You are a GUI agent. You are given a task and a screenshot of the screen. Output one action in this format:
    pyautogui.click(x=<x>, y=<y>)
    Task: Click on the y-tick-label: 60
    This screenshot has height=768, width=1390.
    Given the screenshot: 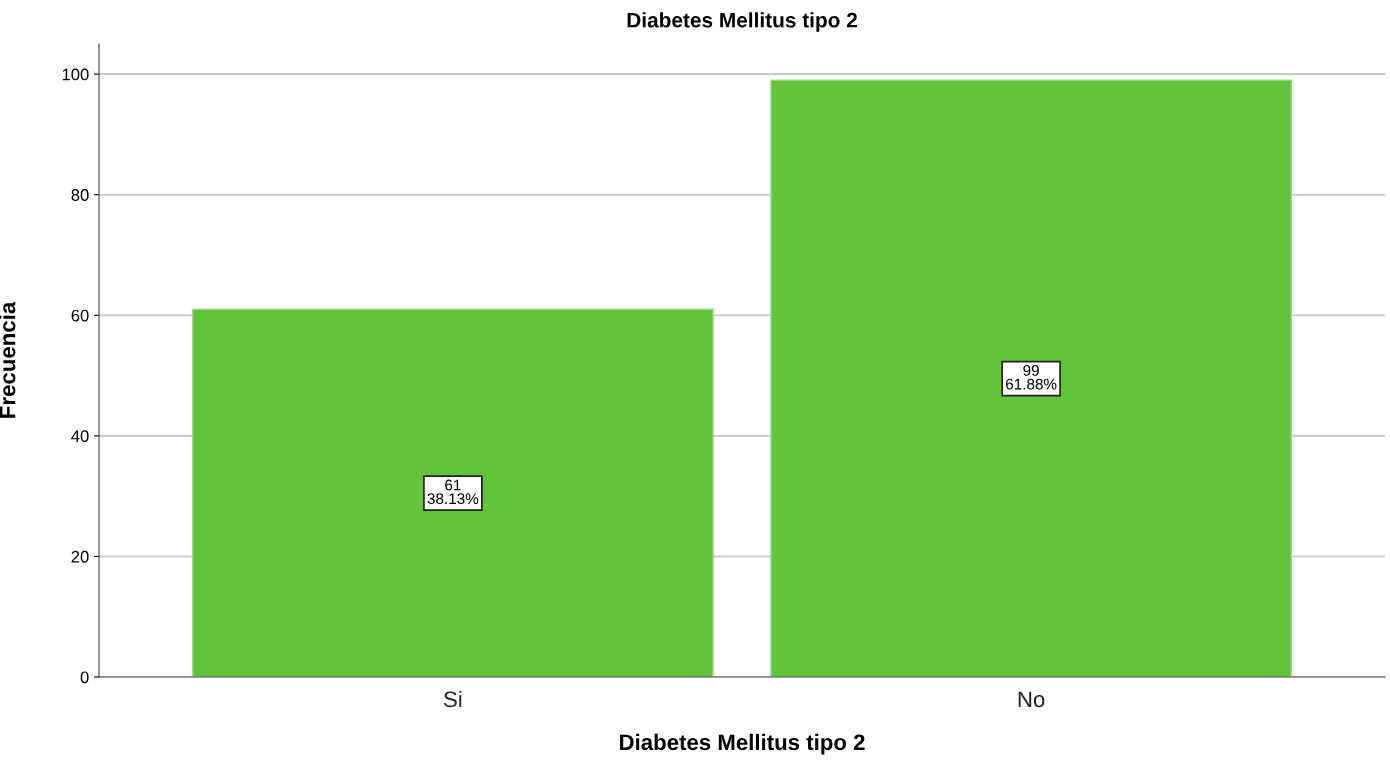 What is the action you would take?
    pyautogui.click(x=80, y=315)
    